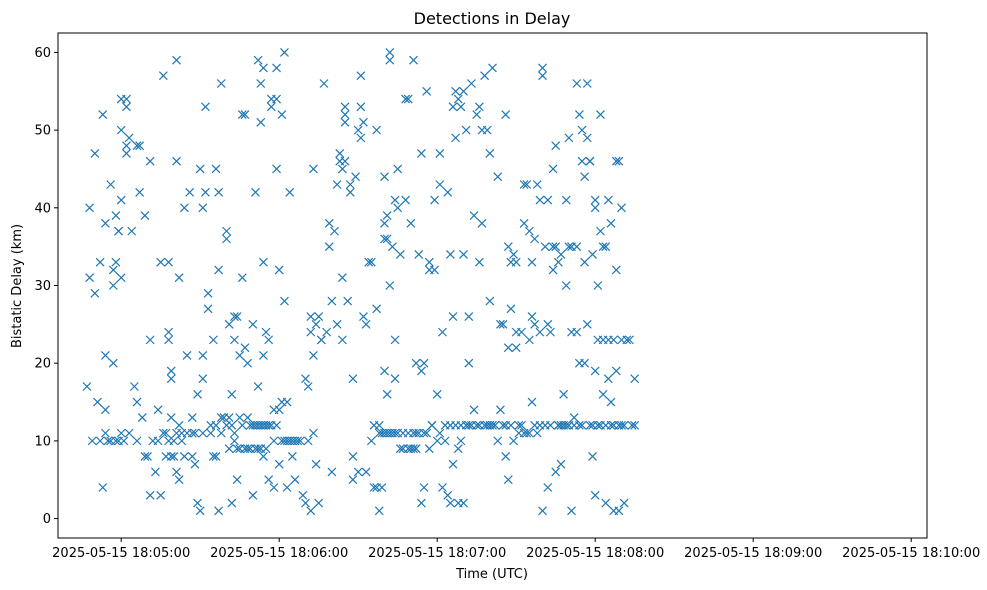 The height and width of the screenshot is (590, 987). Describe the element at coordinates (492, 18) in the screenshot. I see `chart-title: Detections in Delay` at that location.